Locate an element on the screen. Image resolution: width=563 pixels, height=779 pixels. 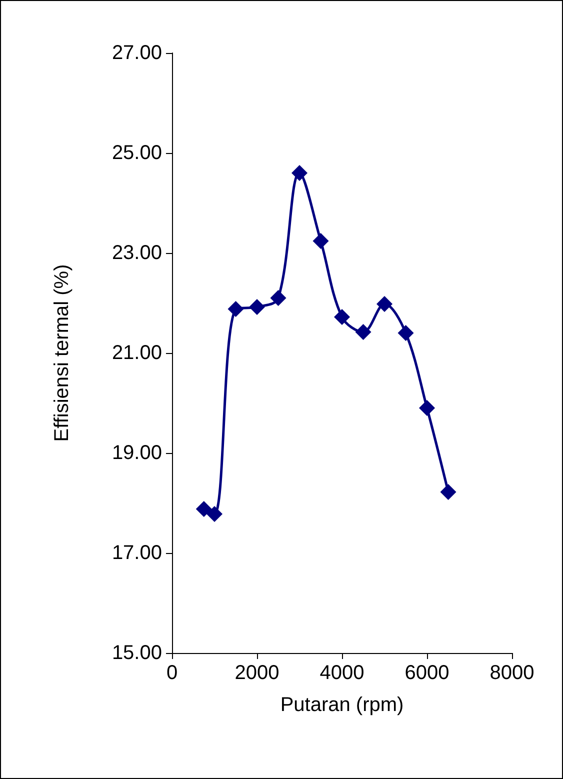
y-tick-label: 23.00 is located at coordinates (137, 253).